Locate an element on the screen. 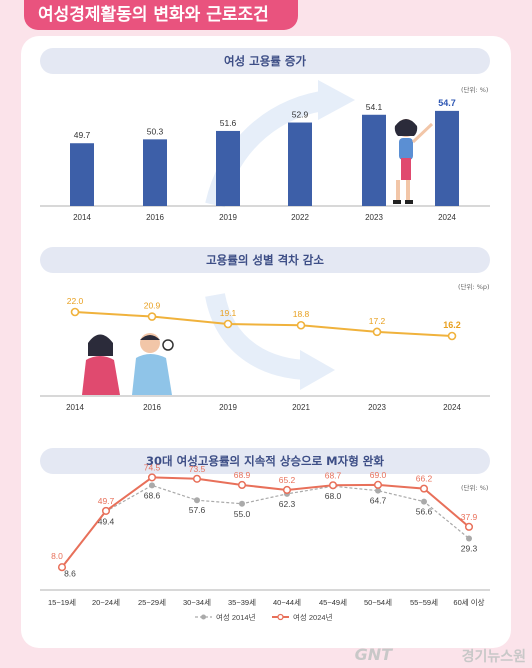 Image resolution: width=532 pixels, height=668 pixels. age-value-label: 65.2 is located at coordinates (287, 480).